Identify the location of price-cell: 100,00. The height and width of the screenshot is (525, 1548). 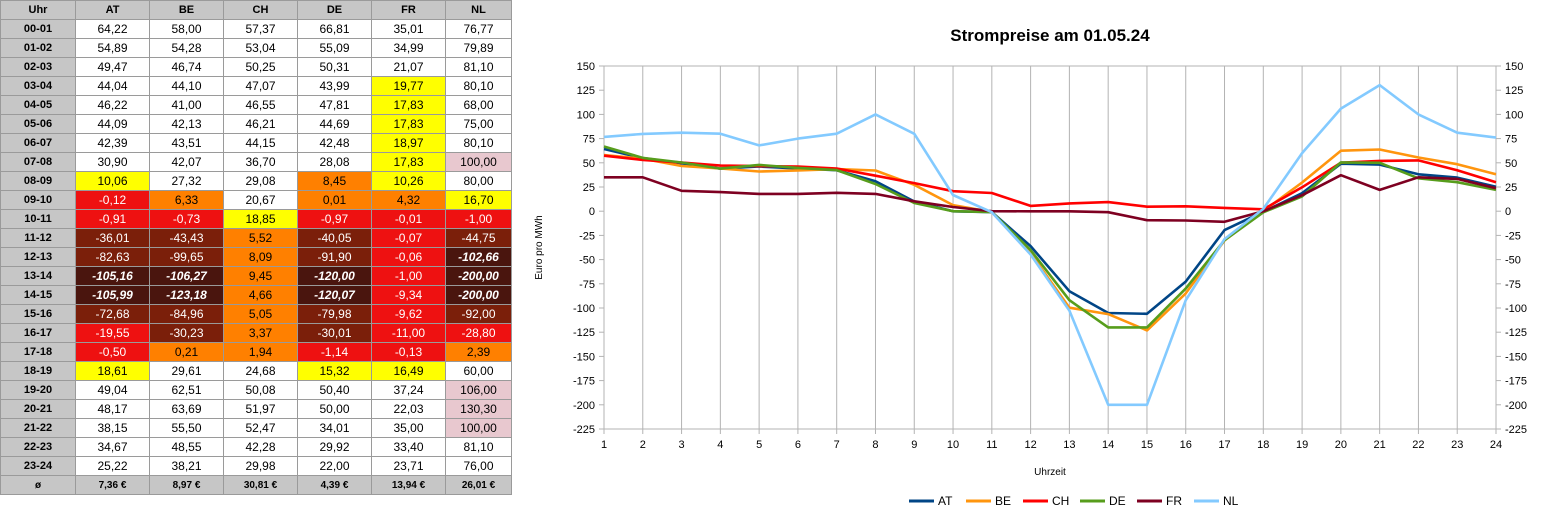
(478, 162).